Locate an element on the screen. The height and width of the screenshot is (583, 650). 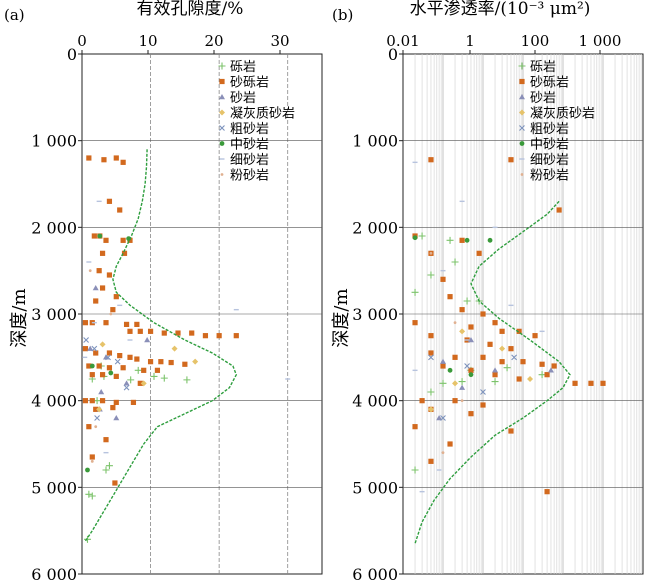
x-tick-label-a: 20 is located at coordinates (213, 41).